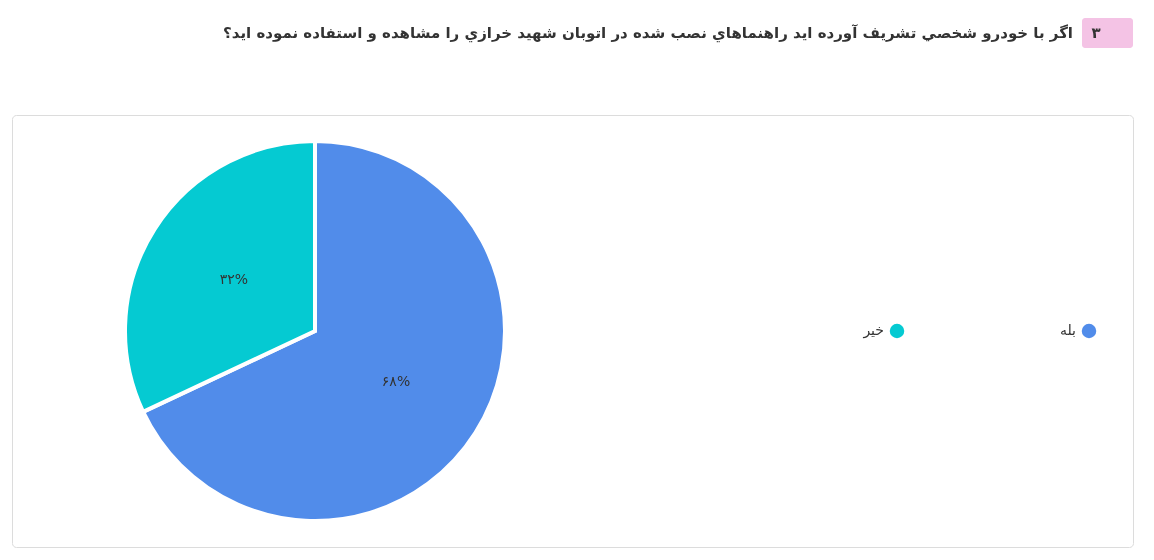 The height and width of the screenshot is (560, 1154). I want to click on legend-label: خیر, so click(873, 330).